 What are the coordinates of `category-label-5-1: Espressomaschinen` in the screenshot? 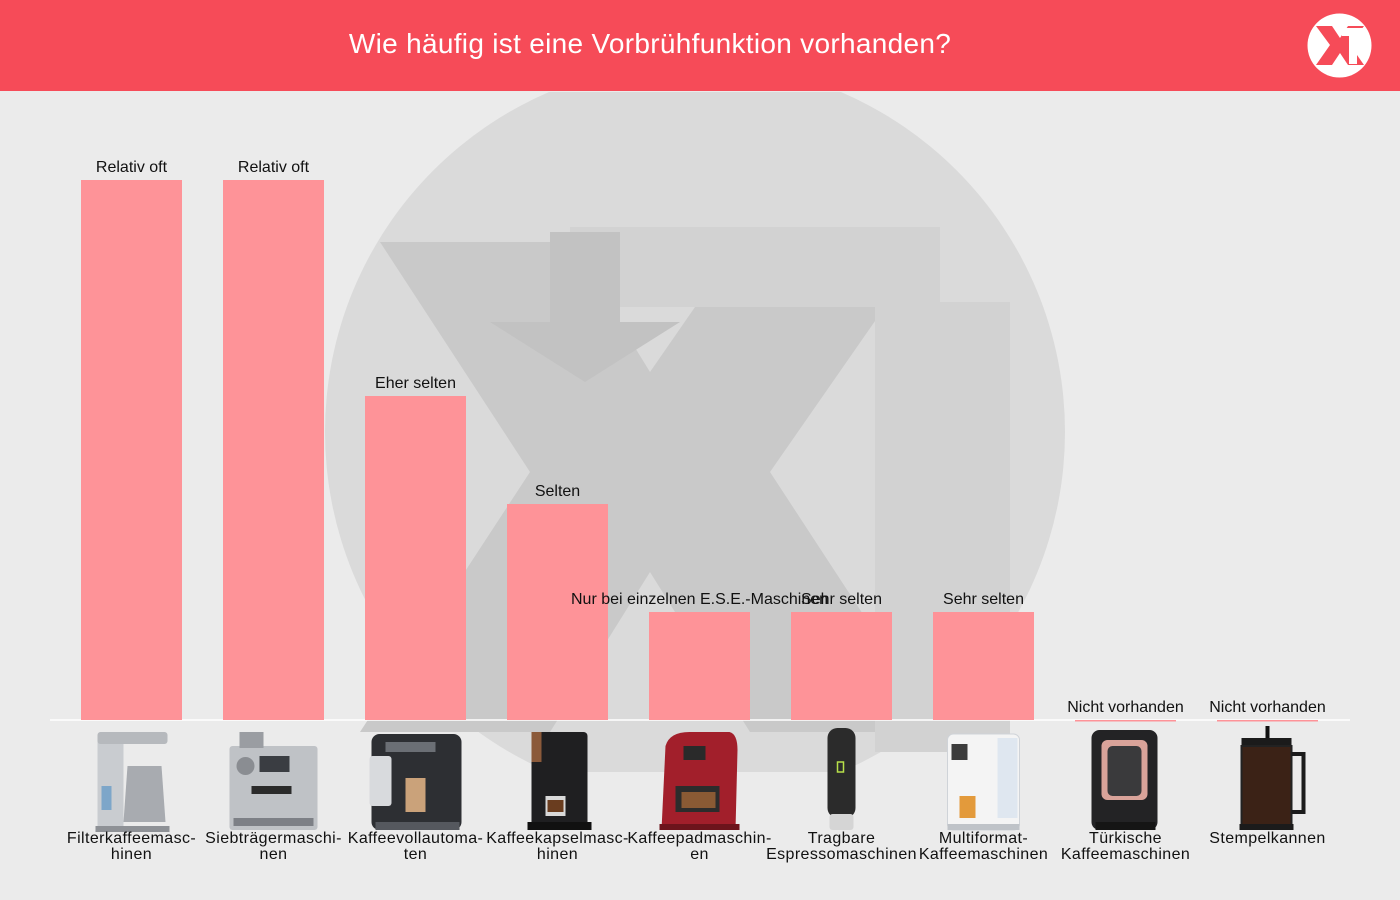 It's located at (841, 854).